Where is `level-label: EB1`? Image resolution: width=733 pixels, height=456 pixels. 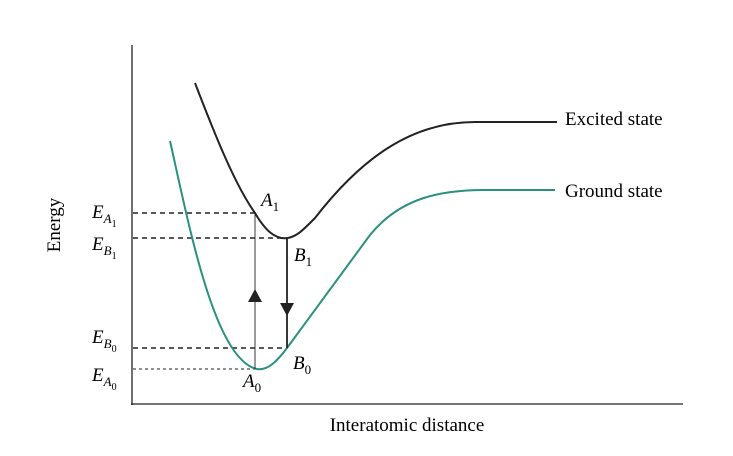 level-label: EB1 is located at coordinates (104, 248).